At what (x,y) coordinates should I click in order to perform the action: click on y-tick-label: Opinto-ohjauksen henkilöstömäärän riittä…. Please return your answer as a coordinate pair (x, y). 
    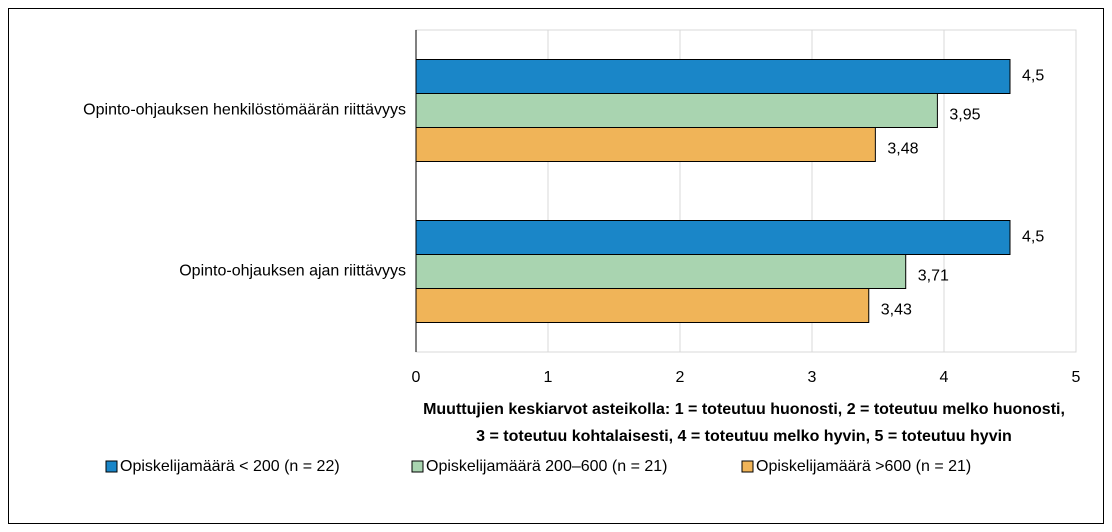
    Looking at the image, I should click on (244, 110).